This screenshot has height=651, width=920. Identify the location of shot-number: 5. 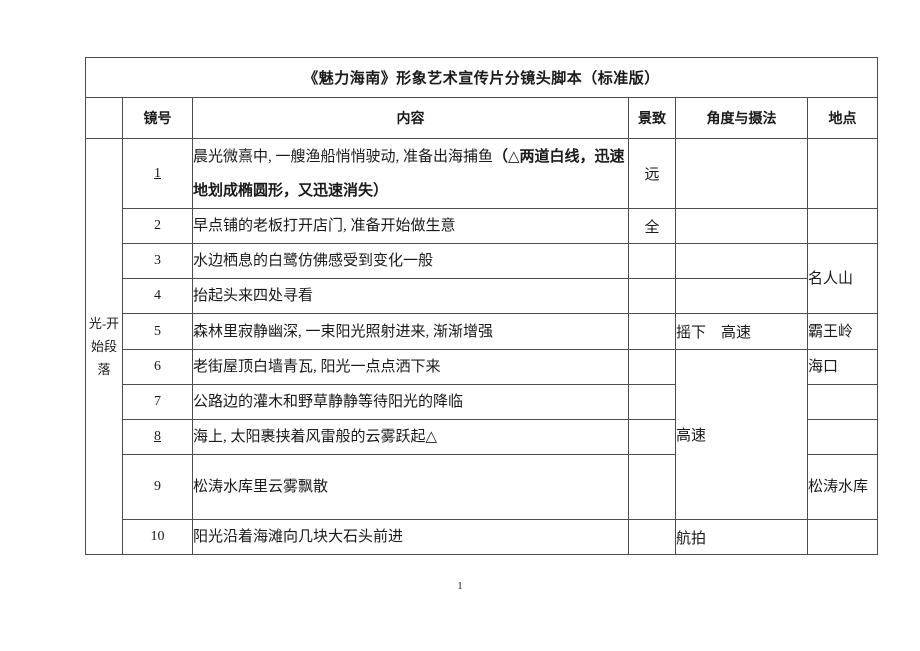
(157, 331).